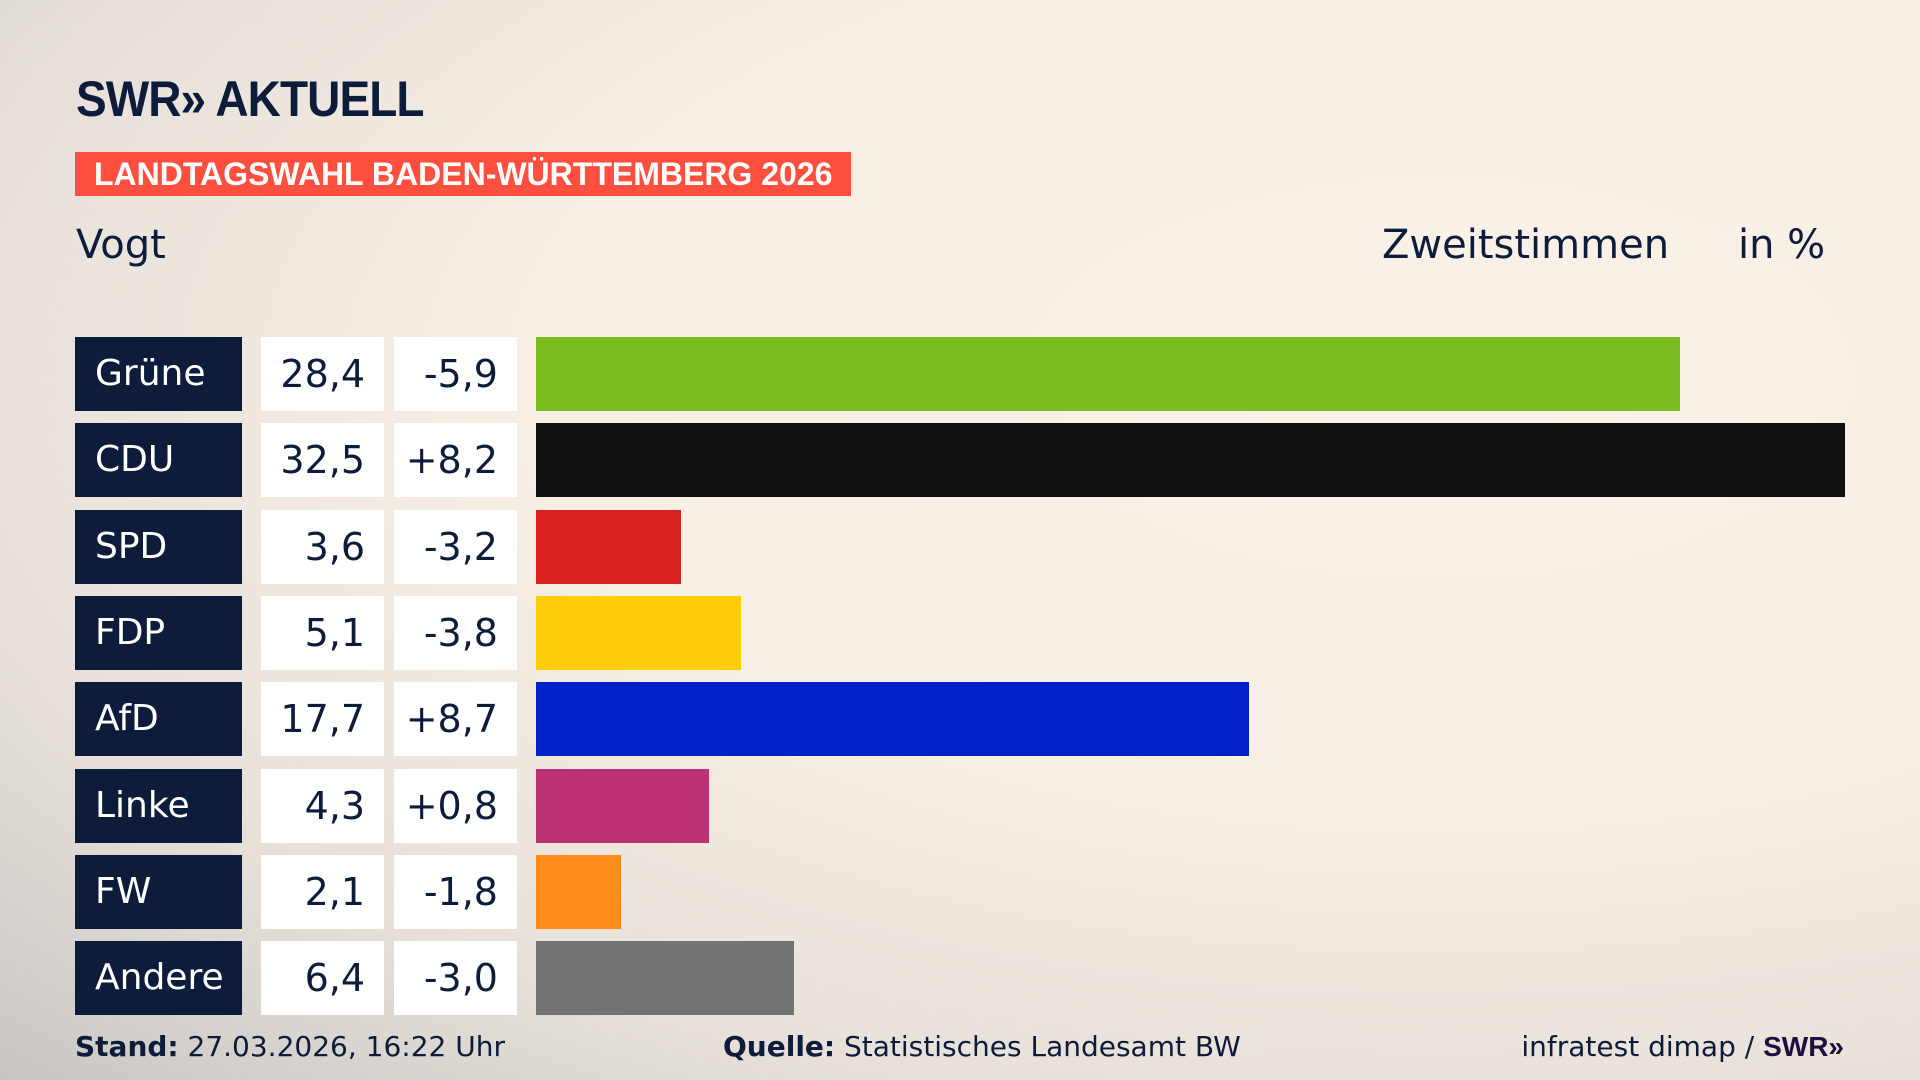 This screenshot has height=1080, width=1920. I want to click on swr-aktuell-logo: SWR» AKTUELL, so click(250, 99).